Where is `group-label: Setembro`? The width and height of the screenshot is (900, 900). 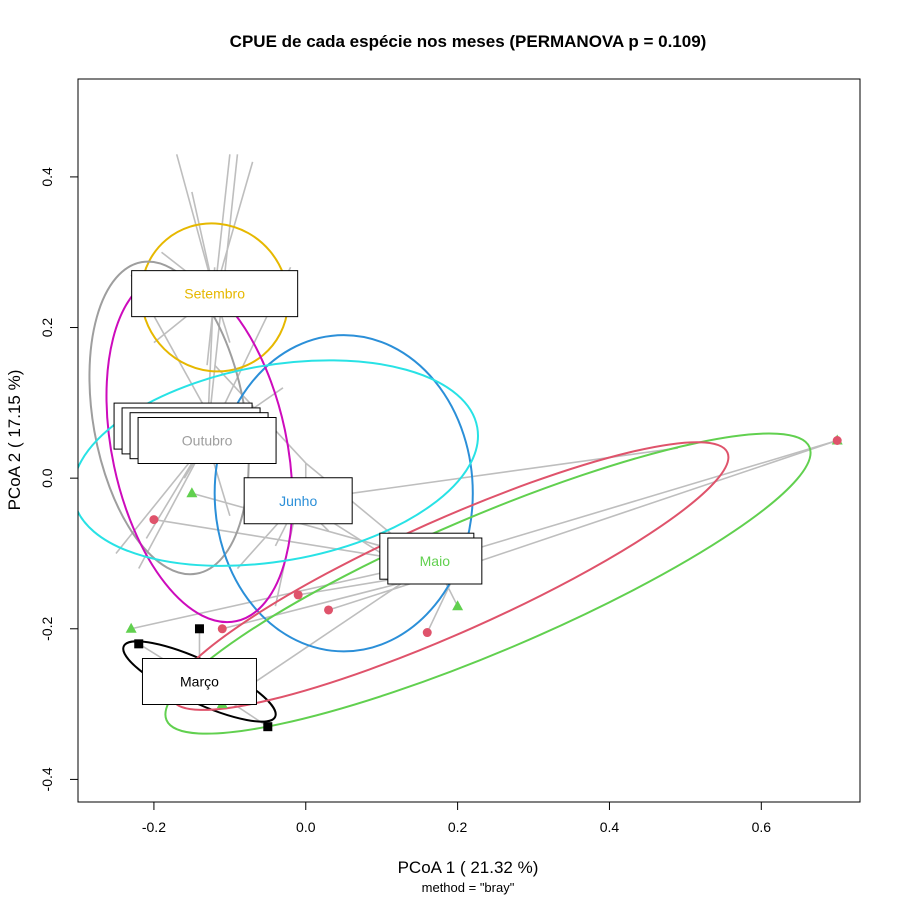
group-label: Setembro is located at coordinates (214, 294).